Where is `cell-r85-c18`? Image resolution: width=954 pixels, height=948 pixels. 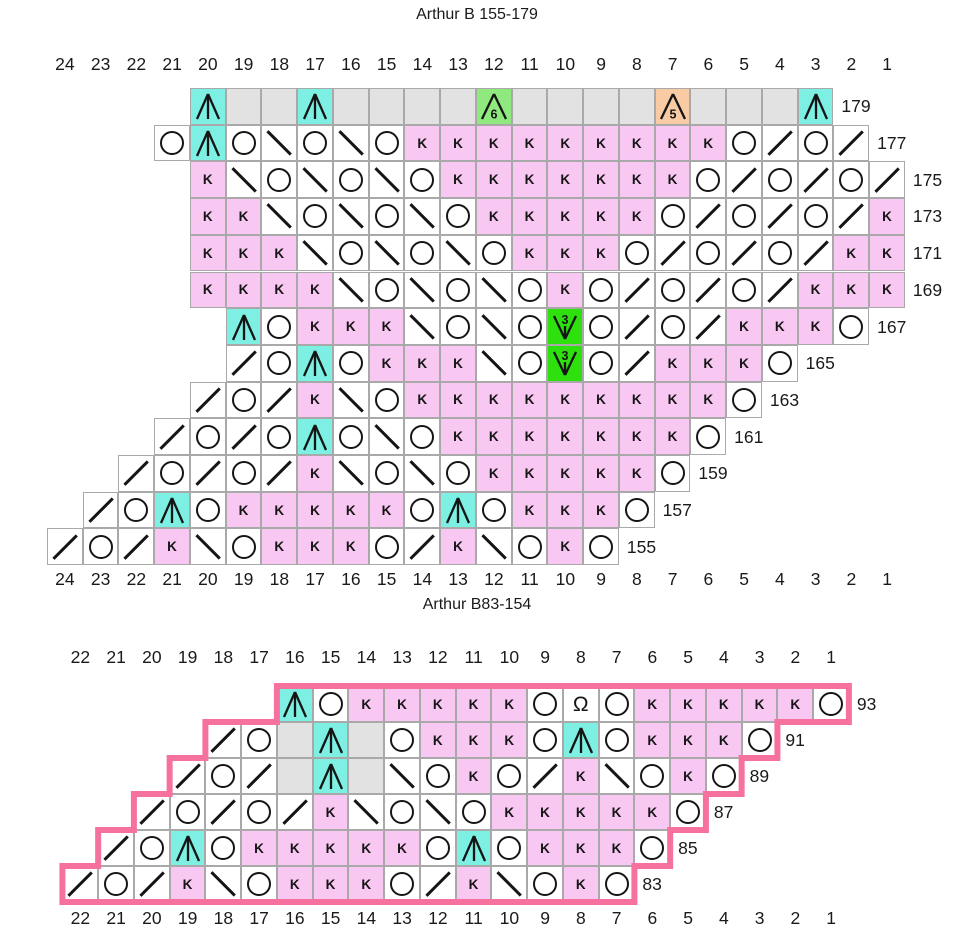 cell-r85-c18 is located at coordinates (223, 848).